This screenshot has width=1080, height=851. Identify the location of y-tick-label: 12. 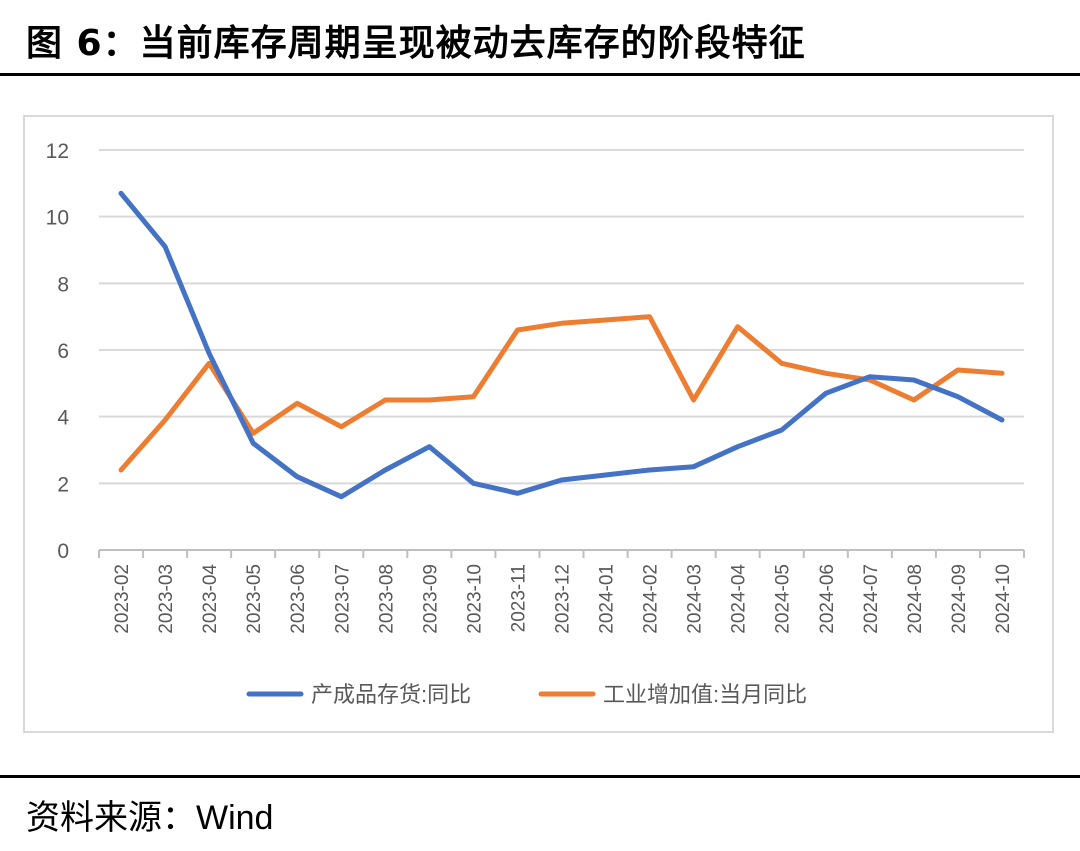
(57, 151).